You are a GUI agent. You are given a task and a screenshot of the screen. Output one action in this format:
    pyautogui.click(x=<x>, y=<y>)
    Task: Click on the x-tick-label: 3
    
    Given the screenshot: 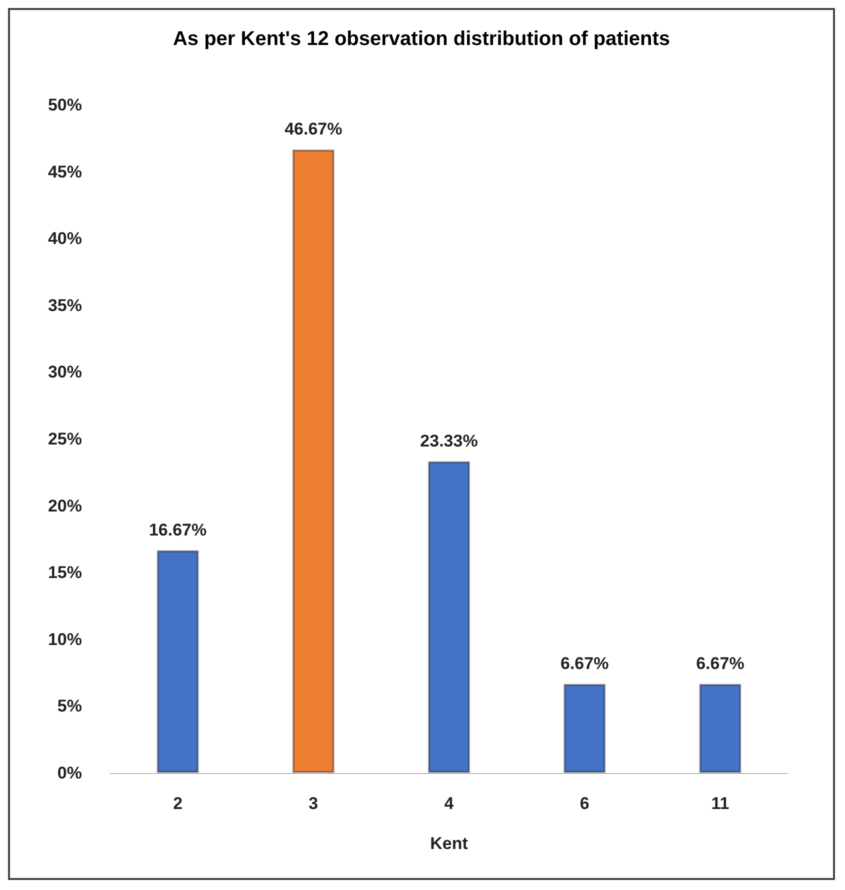 What is the action you would take?
    pyautogui.click(x=313, y=803)
    